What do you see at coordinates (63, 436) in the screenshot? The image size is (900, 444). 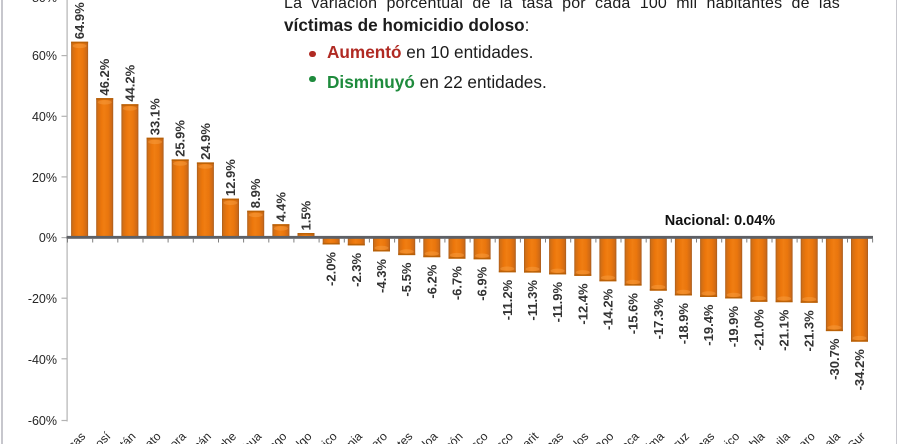 I see `svg-text: Zacatecas` at bounding box center [63, 436].